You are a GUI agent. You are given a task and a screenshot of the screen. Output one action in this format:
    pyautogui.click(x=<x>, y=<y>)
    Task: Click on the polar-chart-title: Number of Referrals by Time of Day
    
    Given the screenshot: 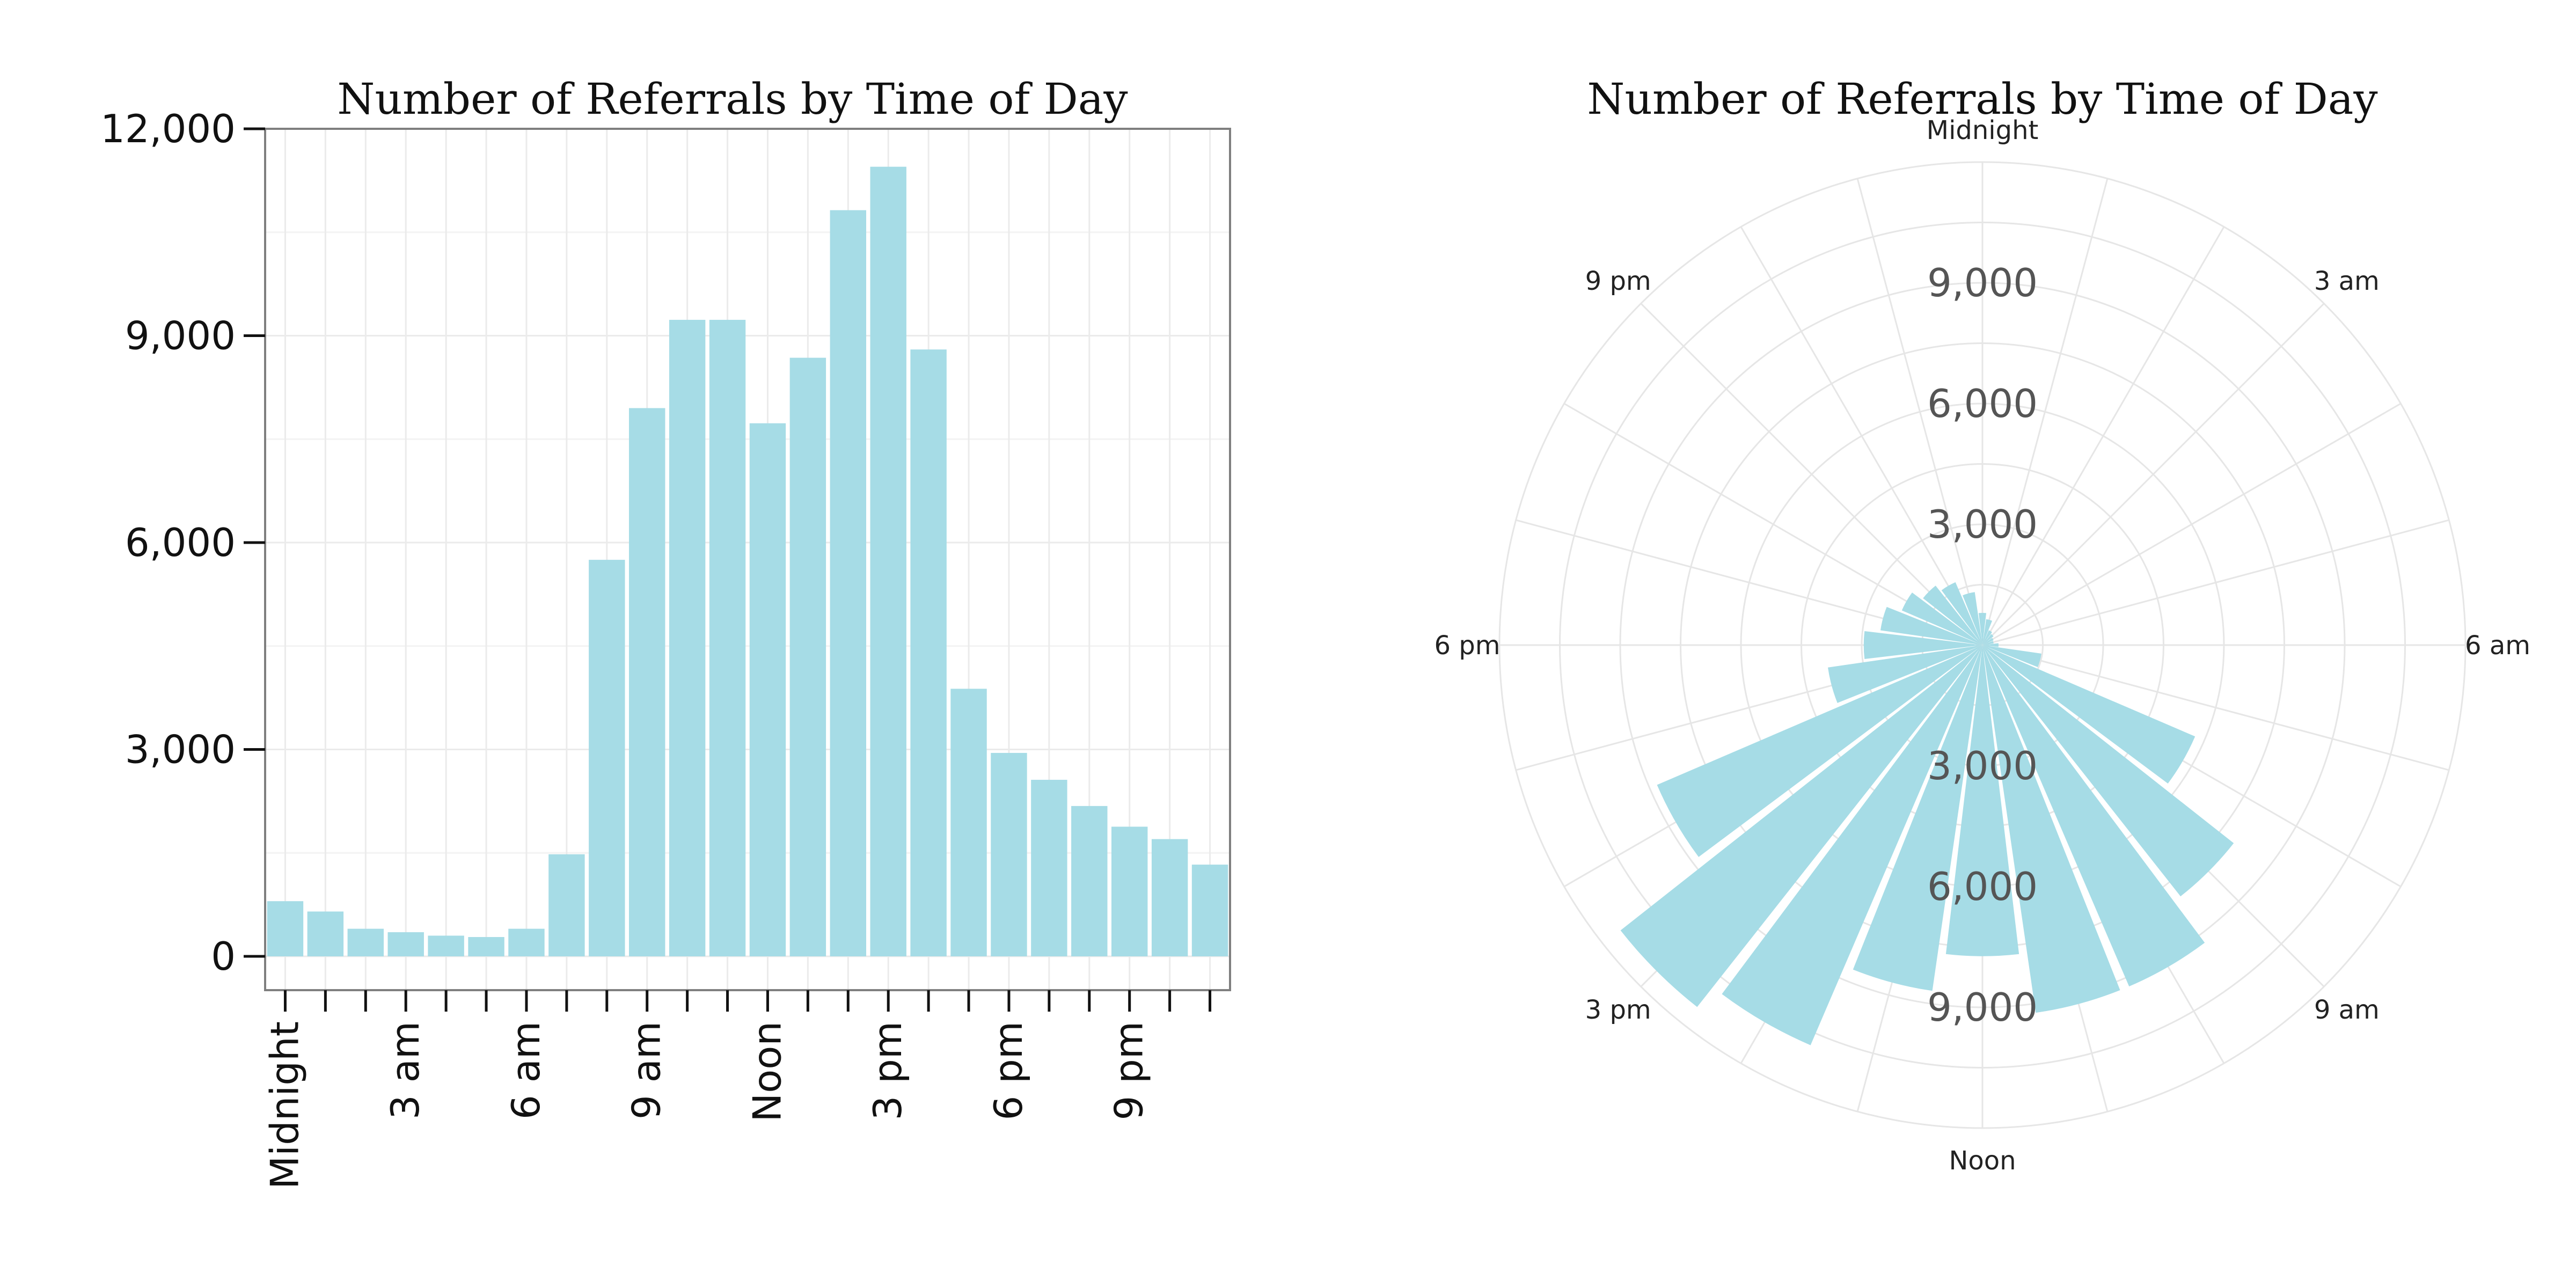 What is the action you would take?
    pyautogui.click(x=1982, y=99)
    